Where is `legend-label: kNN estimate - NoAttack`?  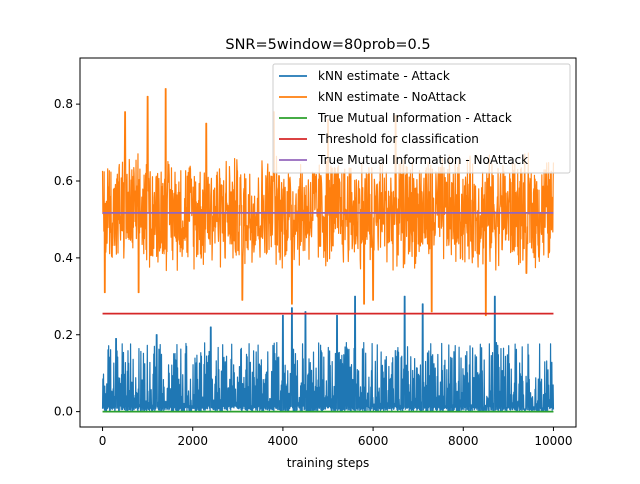
legend-label: kNN estimate - NoAttack is located at coordinates (392, 97).